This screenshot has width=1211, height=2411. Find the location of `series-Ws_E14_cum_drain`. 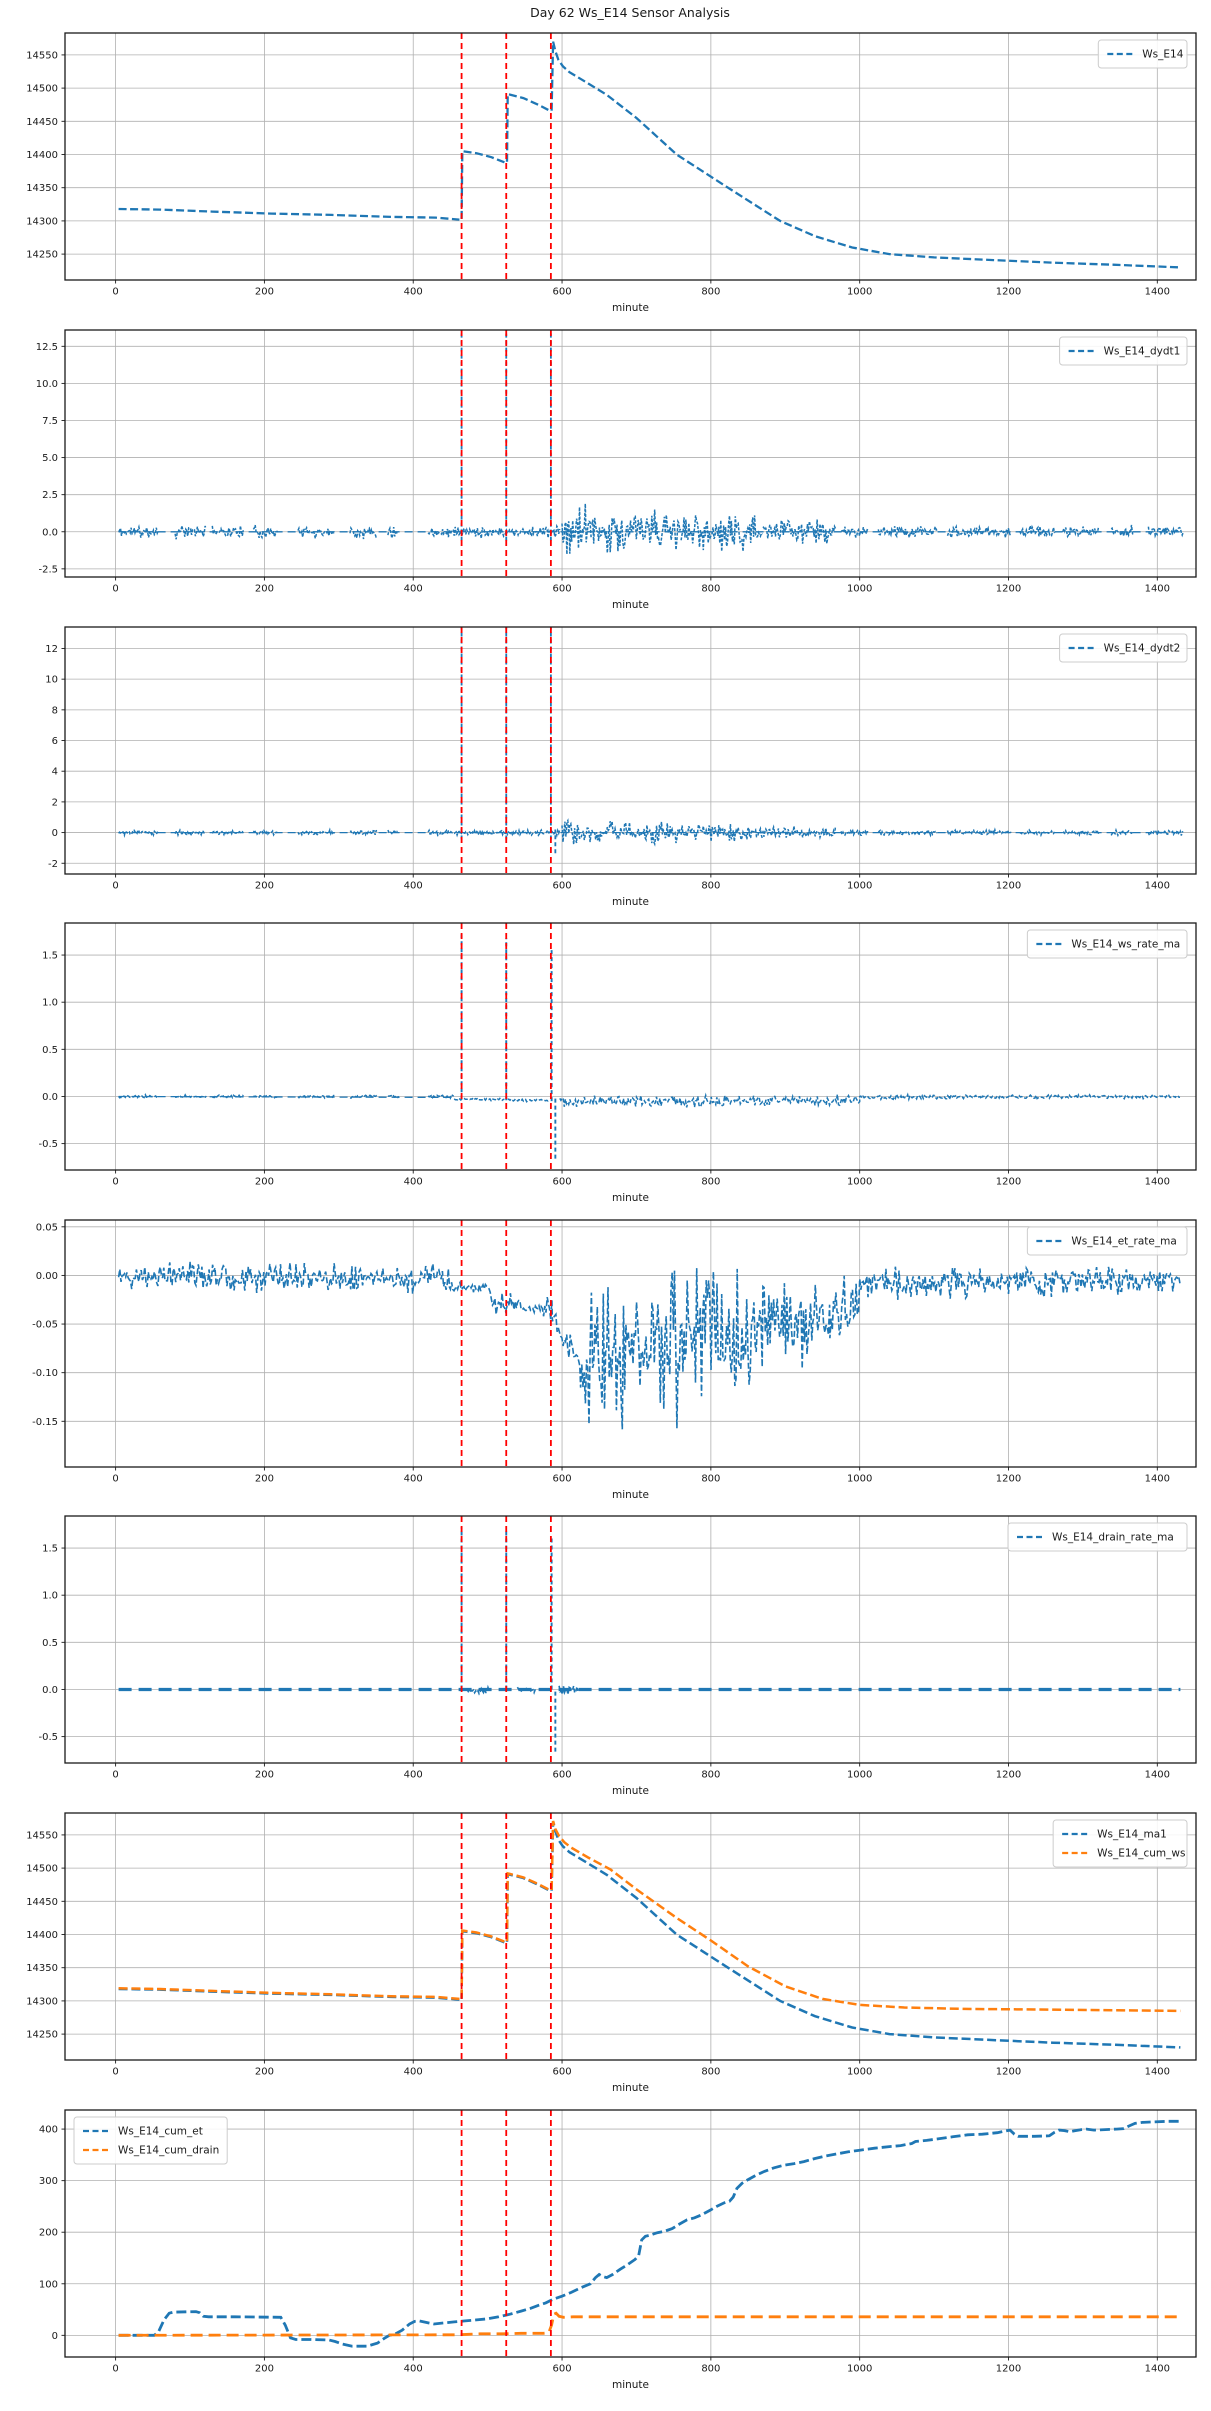

series-Ws_E14_cum_drain is located at coordinates (649, 2324).